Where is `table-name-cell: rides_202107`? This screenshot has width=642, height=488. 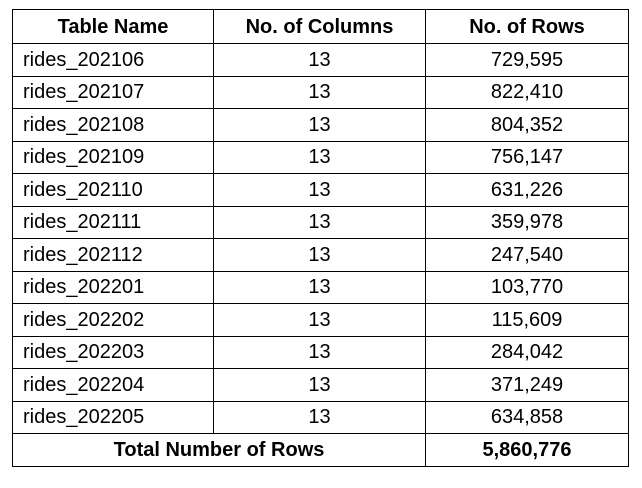 table-name-cell: rides_202107 is located at coordinates (113, 92).